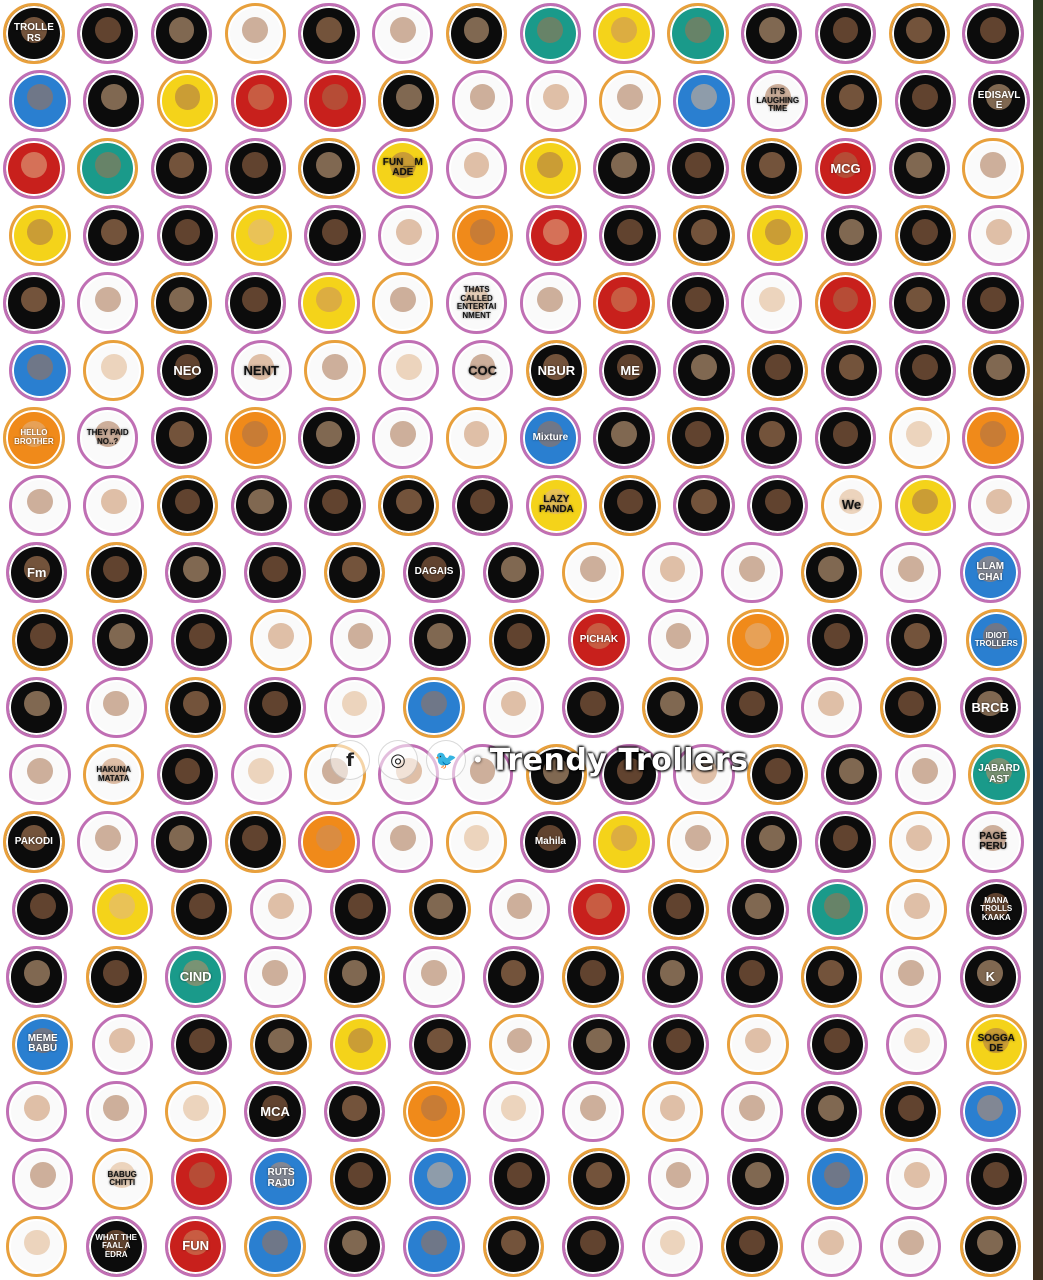 The image size is (1043, 1280). I want to click on badge-label: NBUR, so click(556, 370).